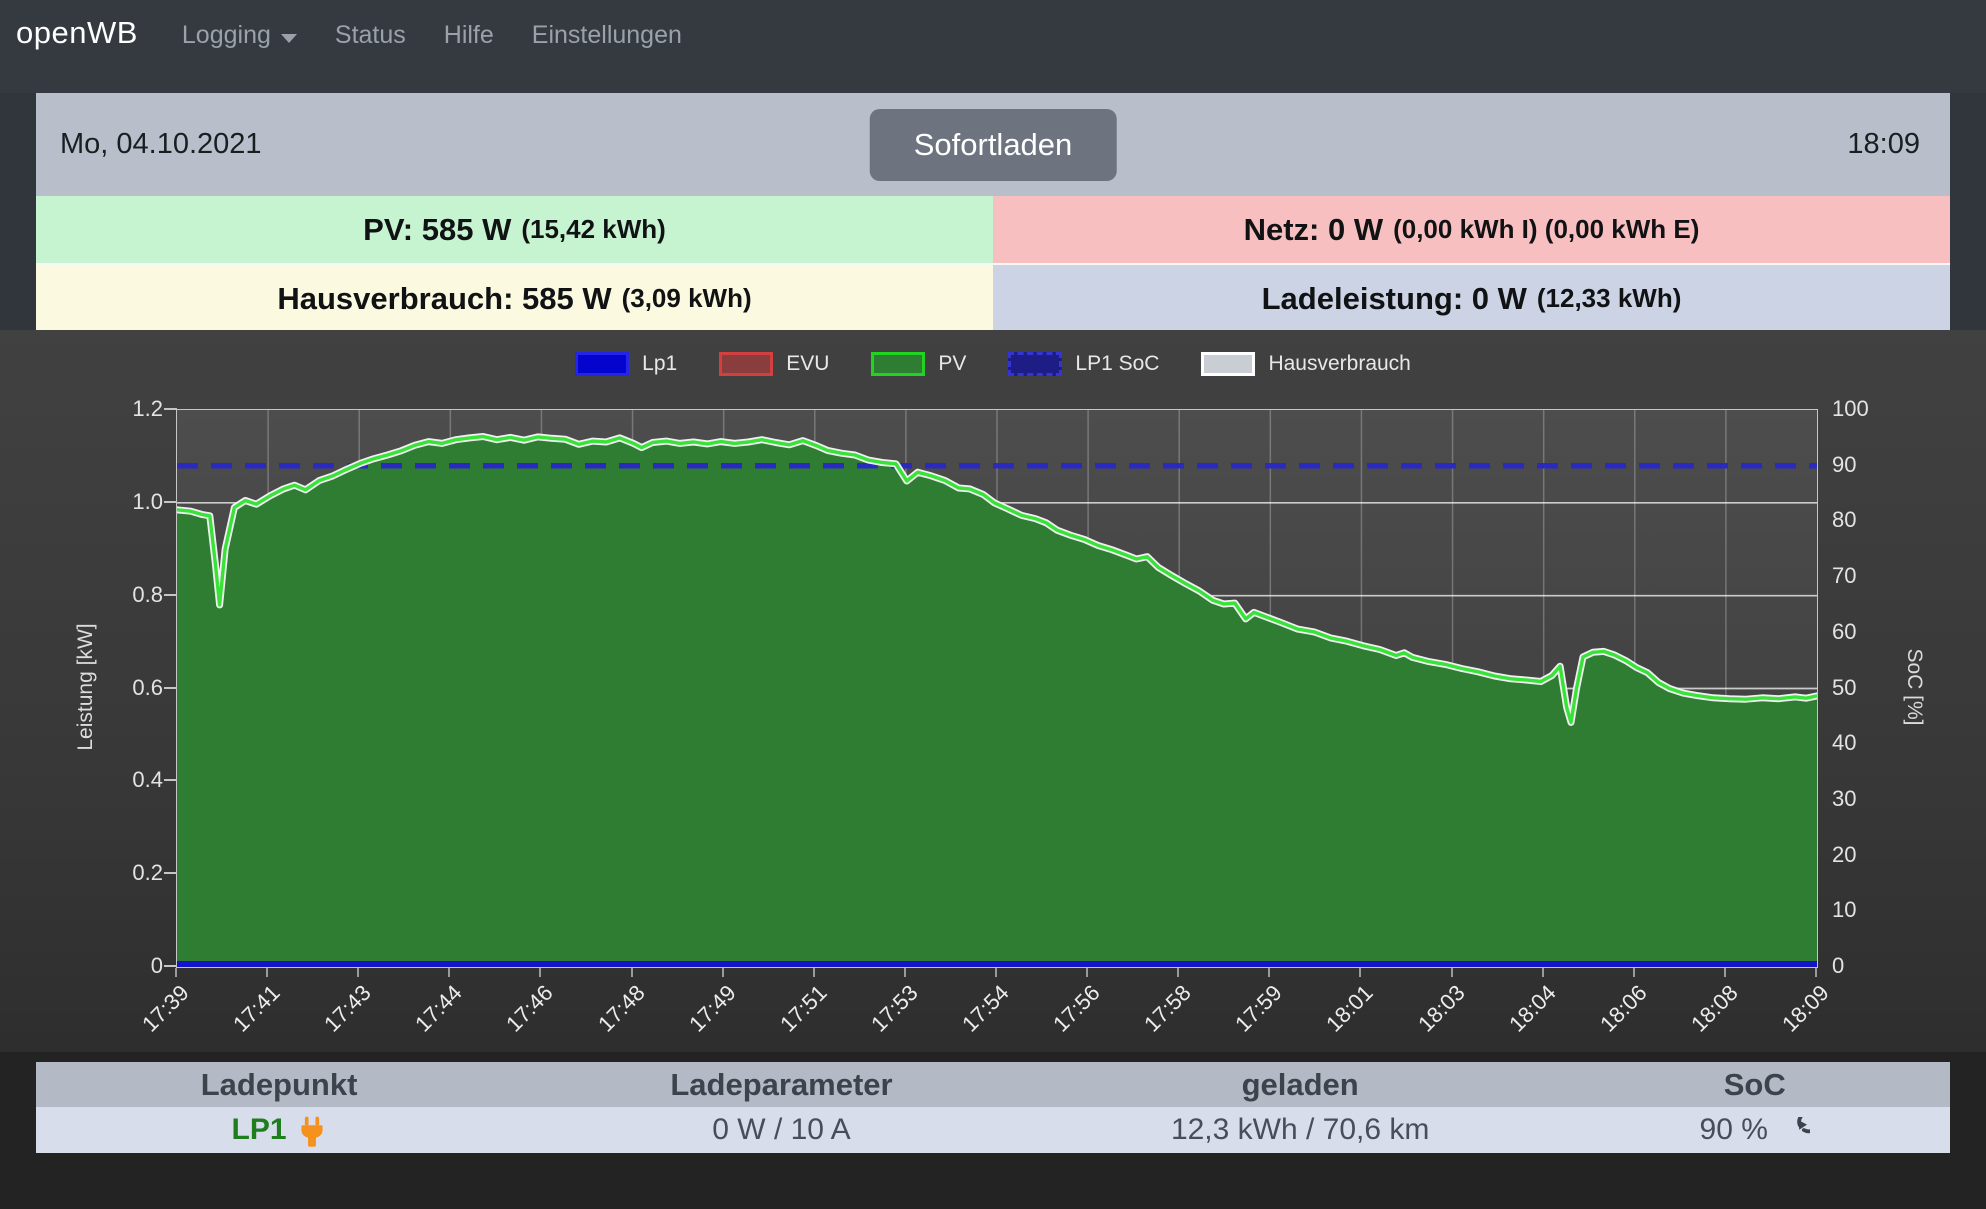 The image size is (1986, 1209). Describe the element at coordinates (1714, 1008) in the screenshot. I see `x-tick-label: 18:08` at that location.